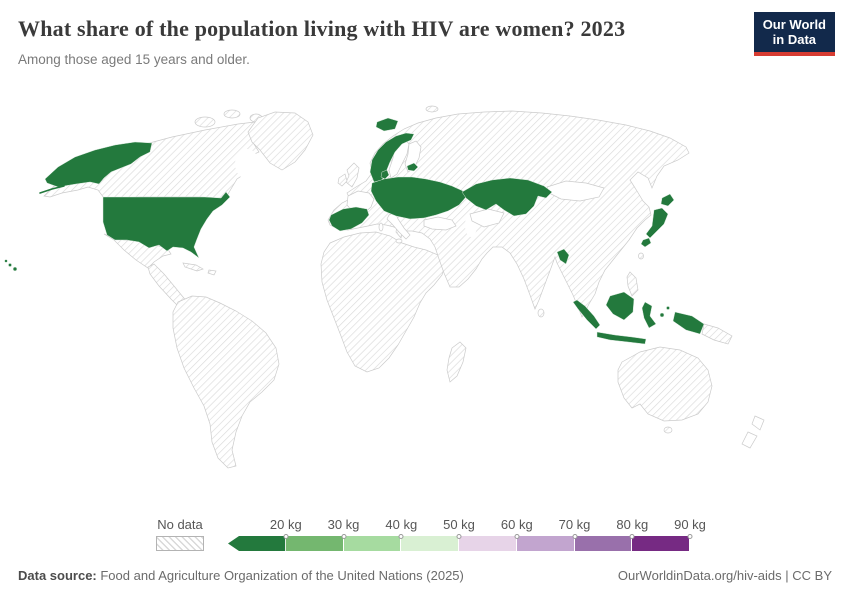 The image size is (850, 600). I want to click on map-region-greenland, so click(280, 141).